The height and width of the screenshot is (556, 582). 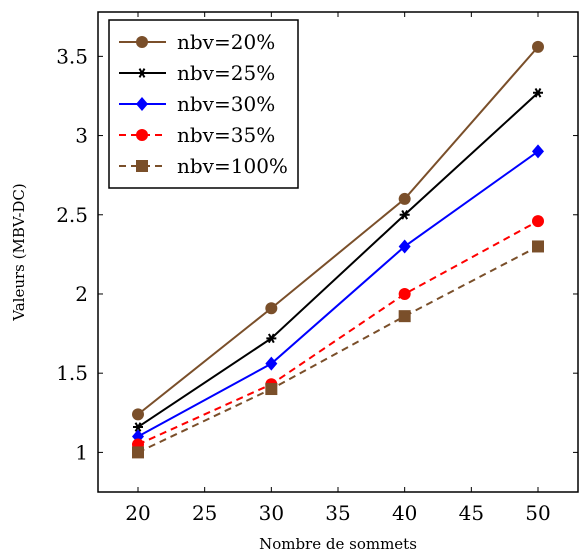 I want to click on legend-entry: nbv=30%, so click(x=197, y=104).